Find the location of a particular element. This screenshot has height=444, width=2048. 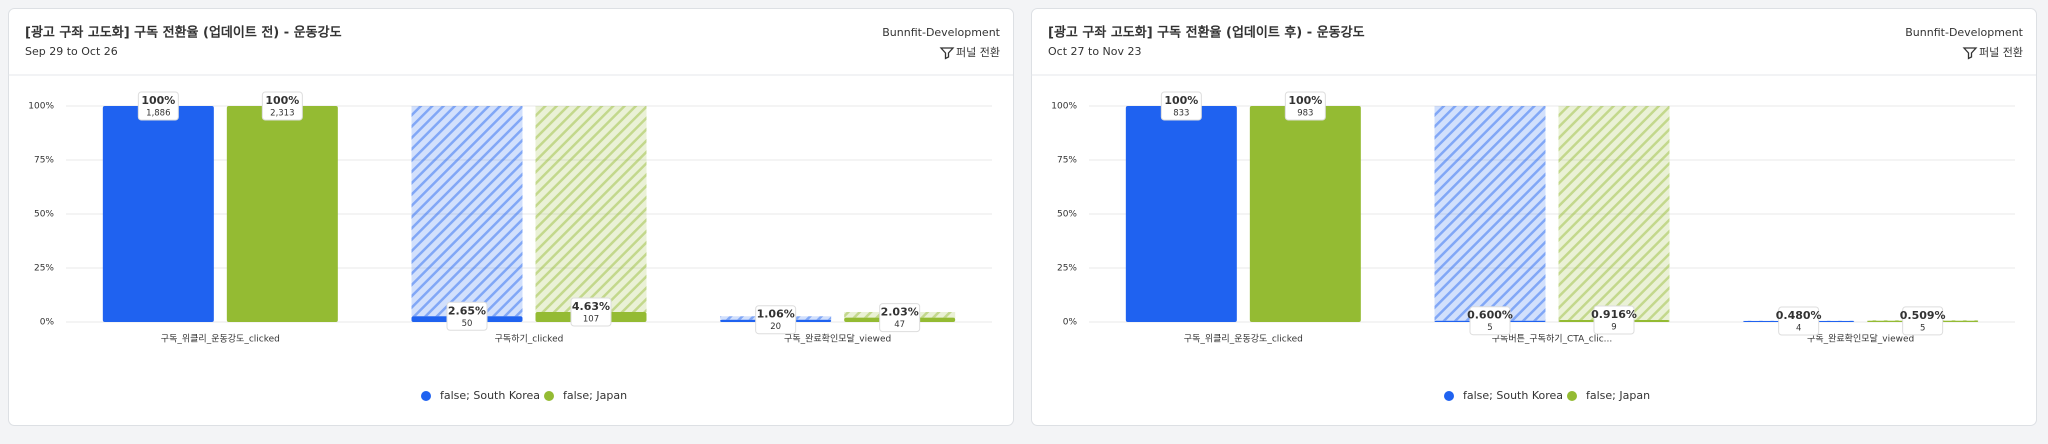

chart-subtitle: Oct 27 to Nov 23 is located at coordinates (1095, 51).